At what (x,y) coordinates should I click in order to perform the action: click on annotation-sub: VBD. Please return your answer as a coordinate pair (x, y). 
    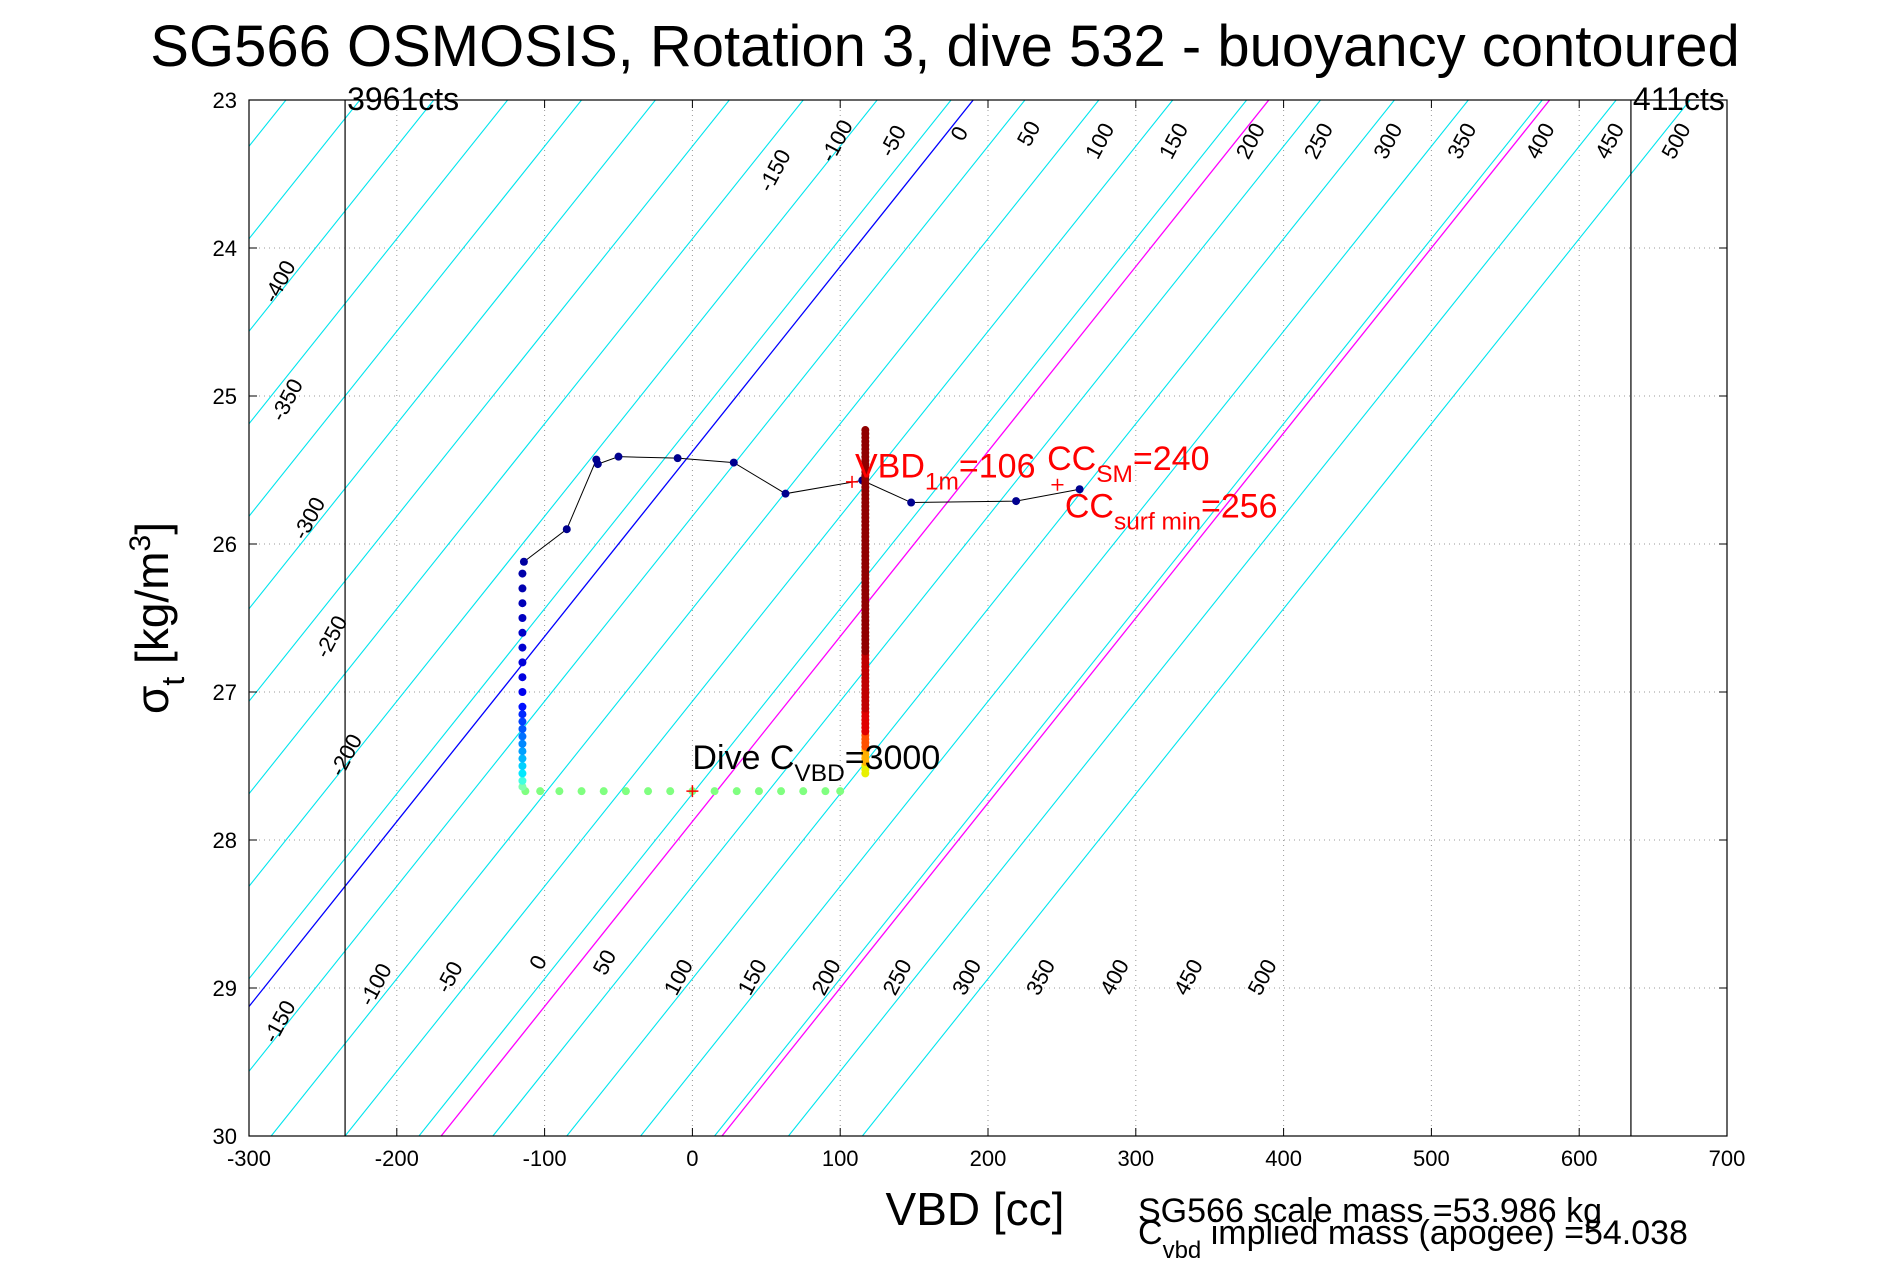
    Looking at the image, I should click on (819, 773).